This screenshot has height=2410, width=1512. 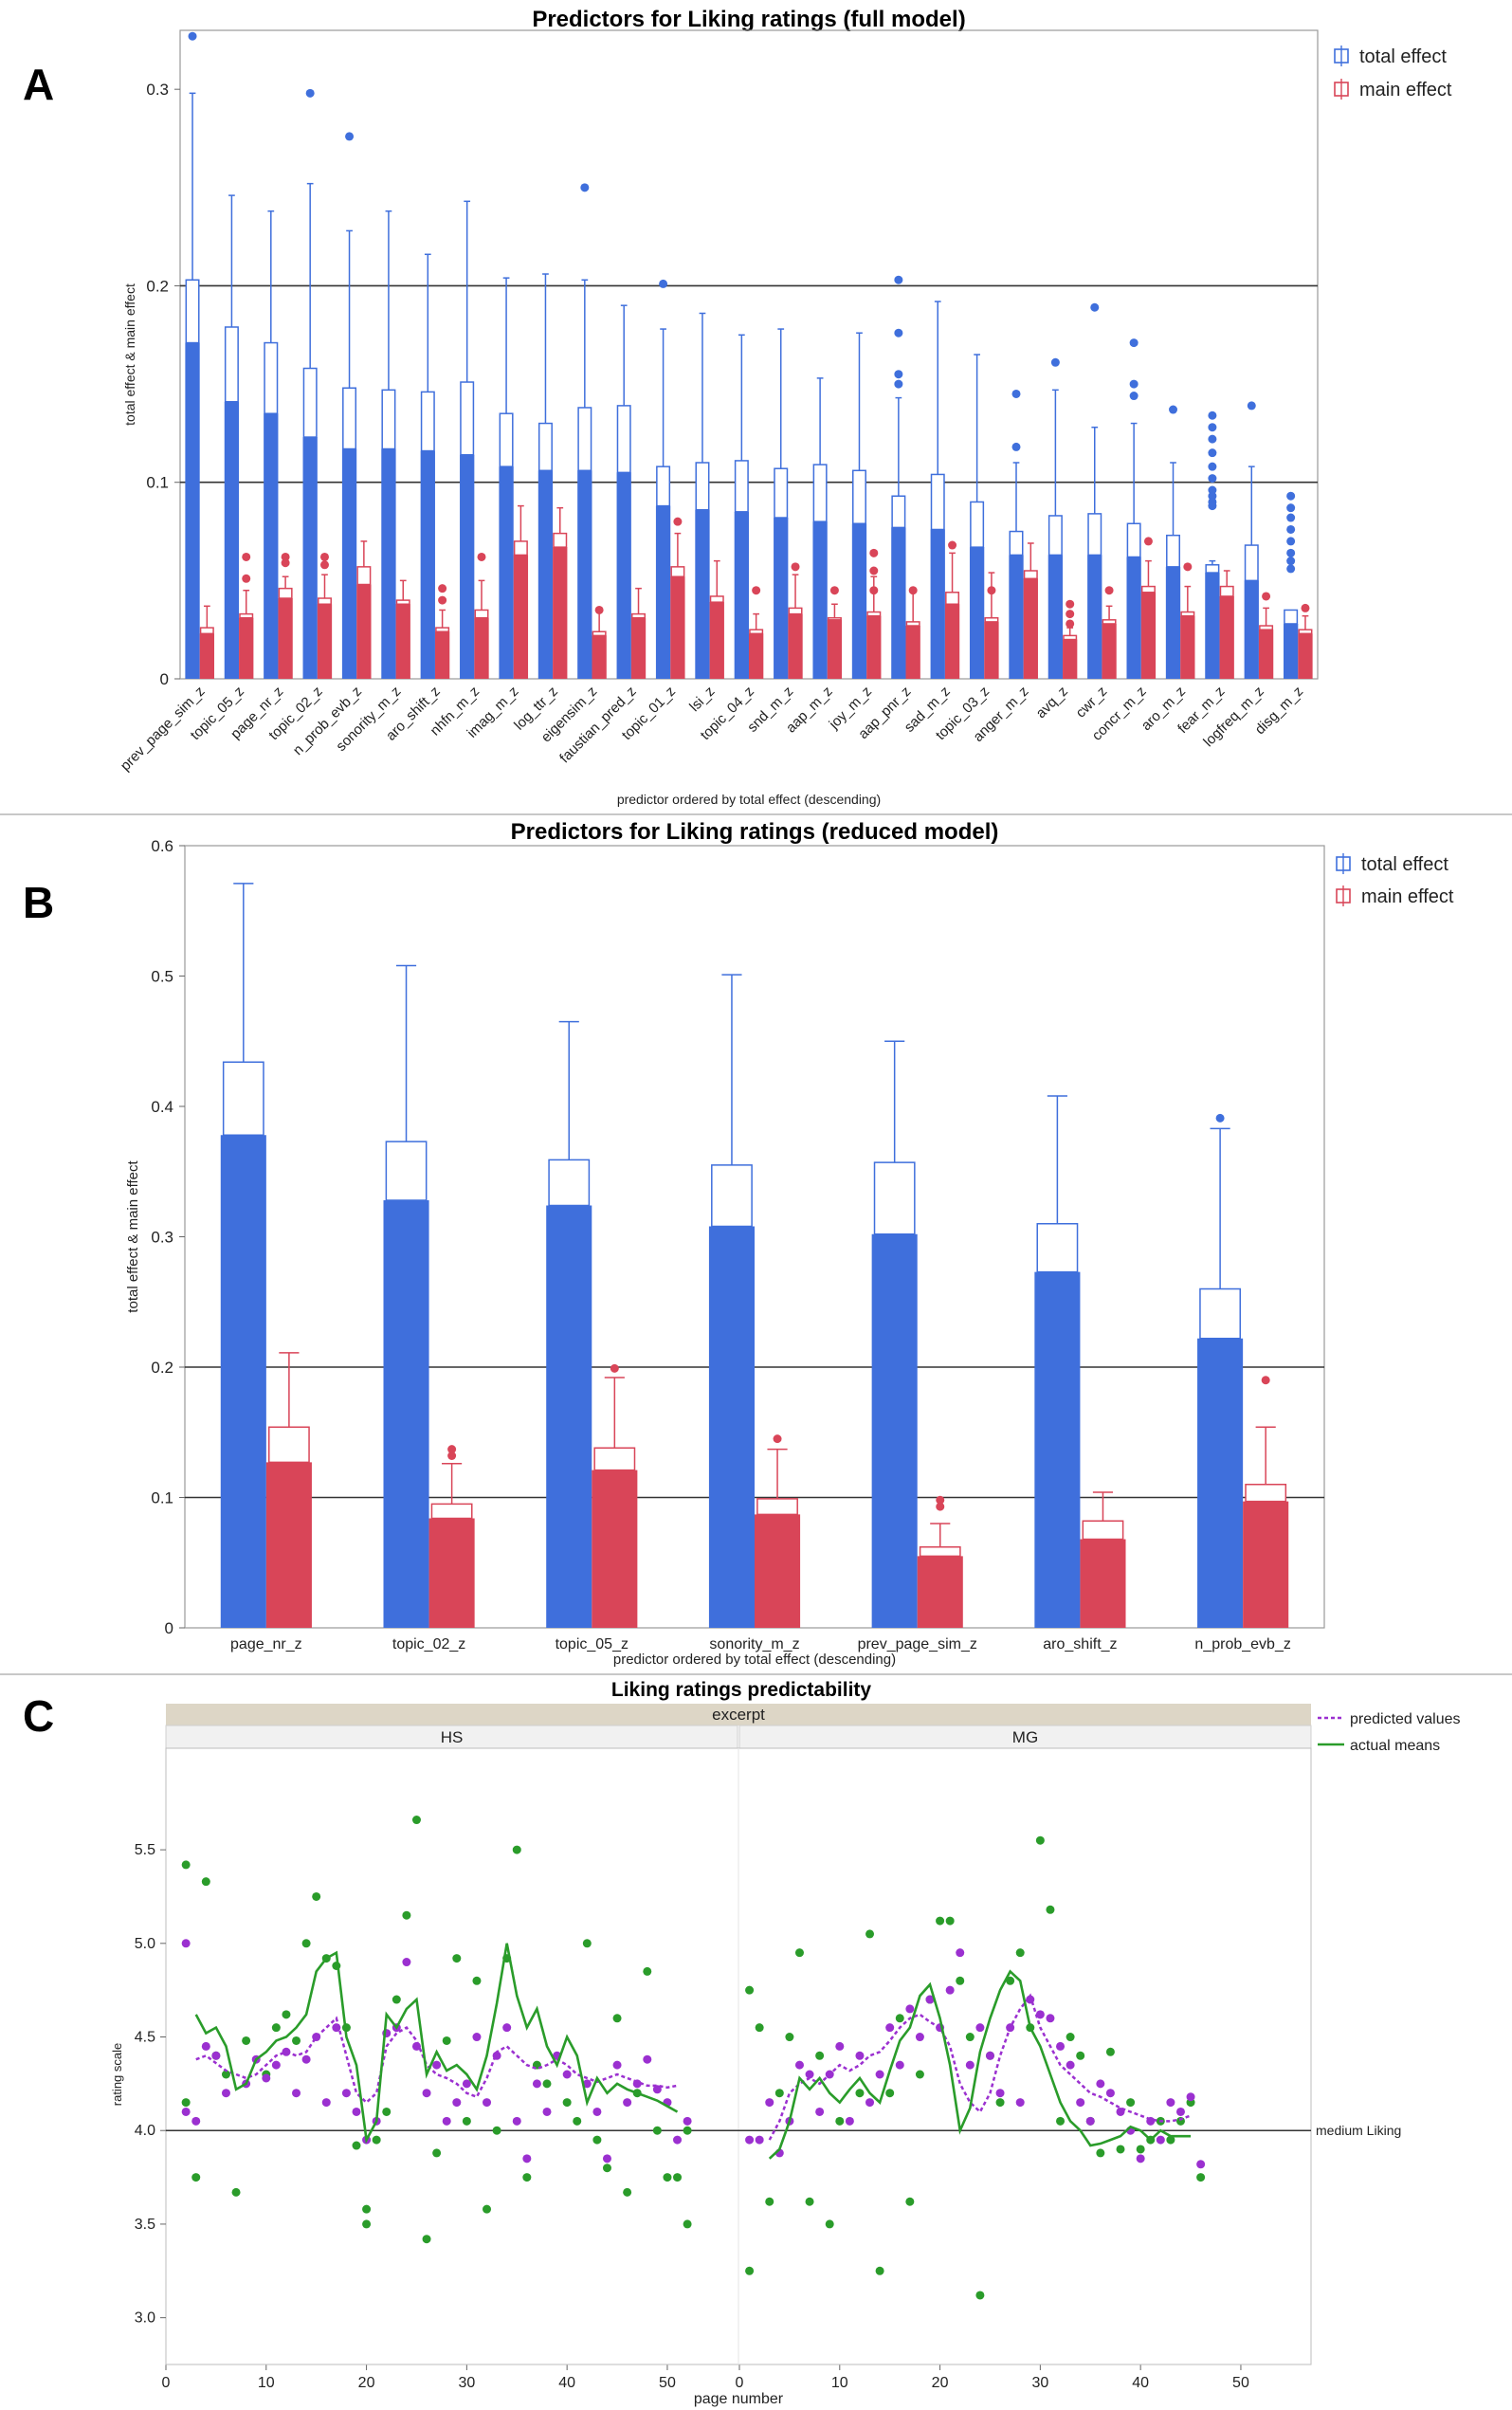 What do you see at coordinates (467, 2383) in the screenshot?
I see `x-tick-label: 30` at bounding box center [467, 2383].